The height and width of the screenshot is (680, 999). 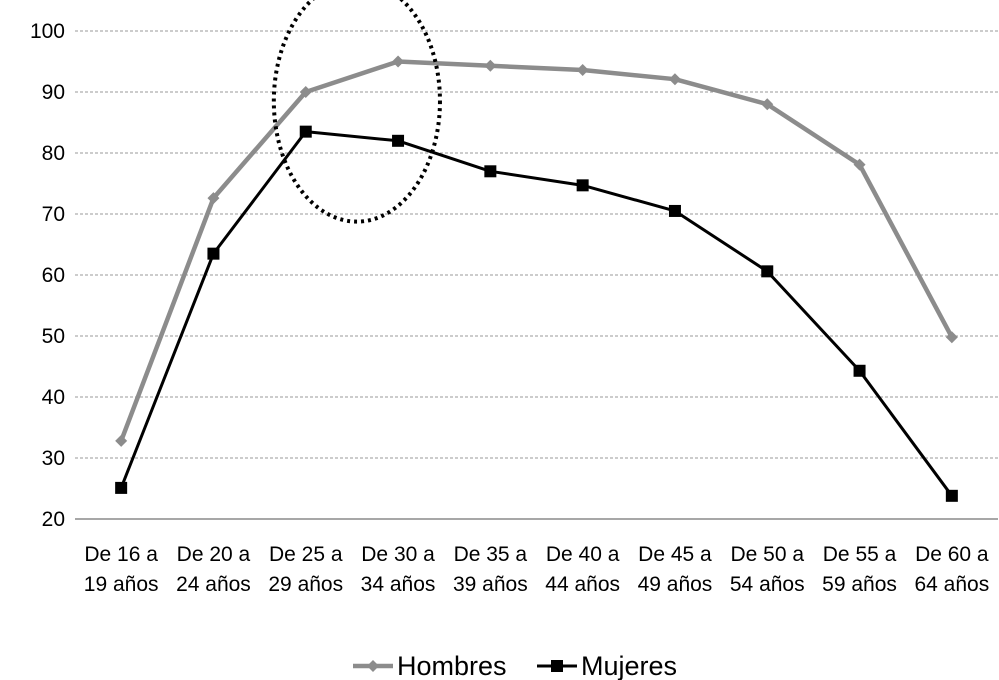 I want to click on legend-item-mujeres: Mujeres, so click(x=607, y=665).